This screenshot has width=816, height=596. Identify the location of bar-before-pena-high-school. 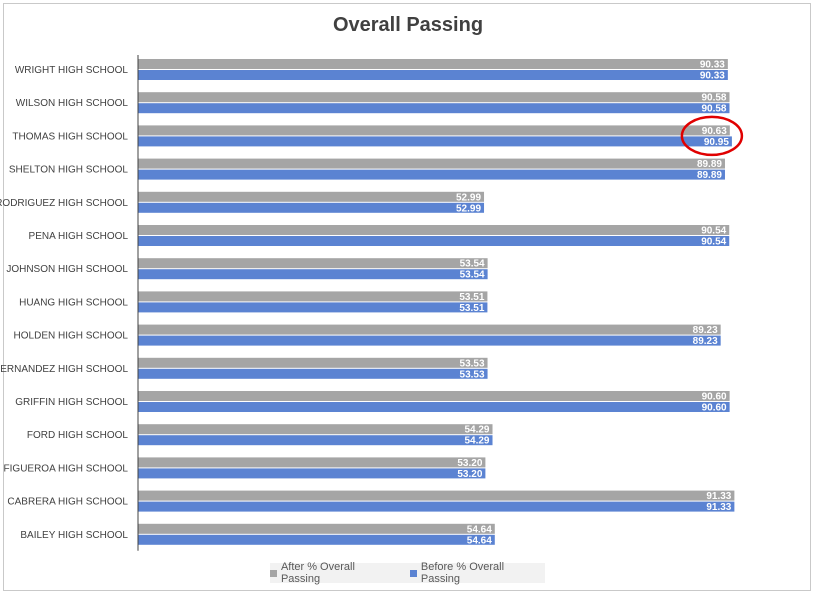
(434, 241).